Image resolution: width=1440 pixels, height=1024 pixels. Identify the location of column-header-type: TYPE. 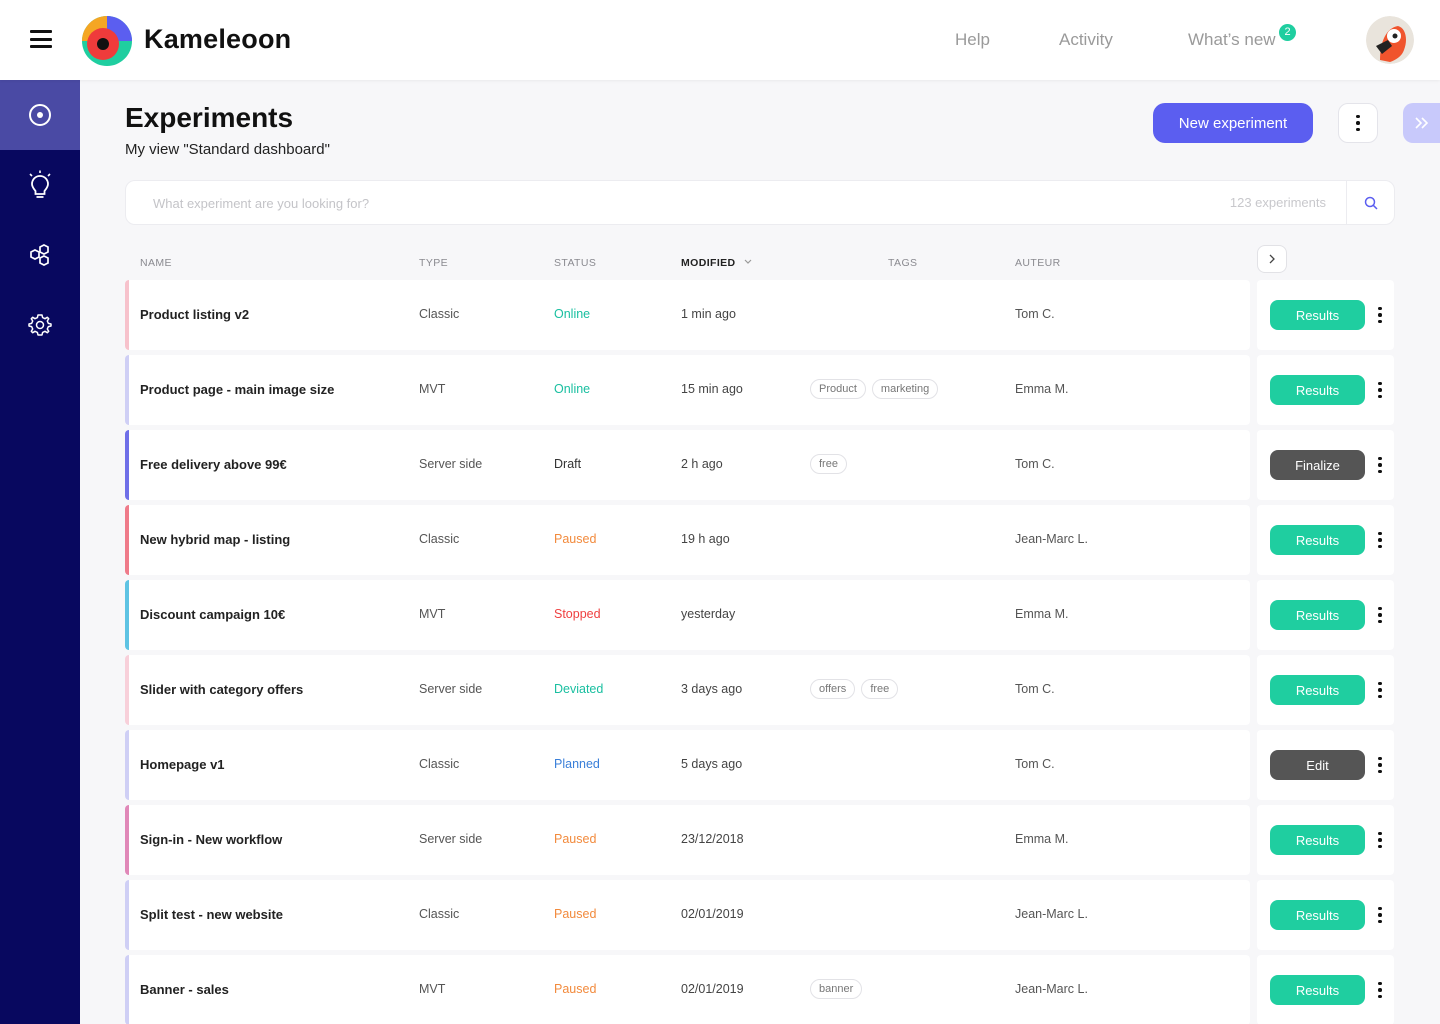
(434, 263).